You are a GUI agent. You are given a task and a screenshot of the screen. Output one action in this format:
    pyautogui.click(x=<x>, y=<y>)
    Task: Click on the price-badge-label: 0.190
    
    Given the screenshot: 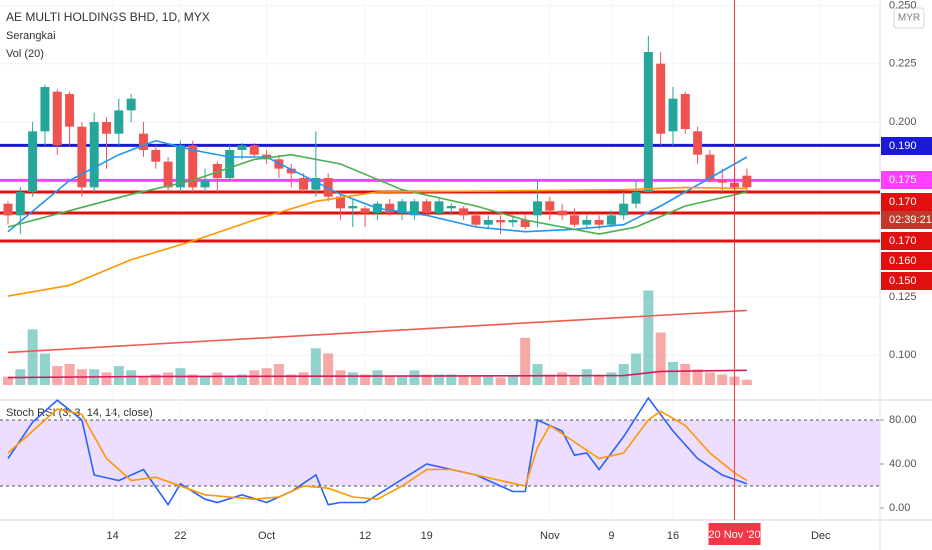 What is the action you would take?
    pyautogui.click(x=903, y=146)
    